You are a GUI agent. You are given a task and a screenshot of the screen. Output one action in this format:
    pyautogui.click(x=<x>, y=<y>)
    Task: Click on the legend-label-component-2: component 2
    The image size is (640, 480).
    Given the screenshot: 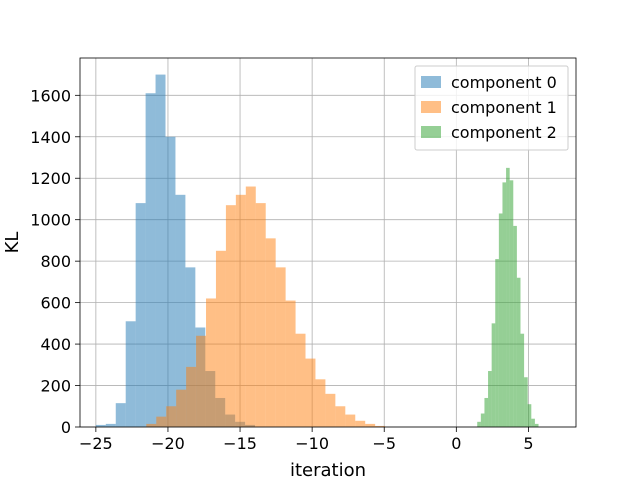 What is the action you would take?
    pyautogui.click(x=504, y=132)
    